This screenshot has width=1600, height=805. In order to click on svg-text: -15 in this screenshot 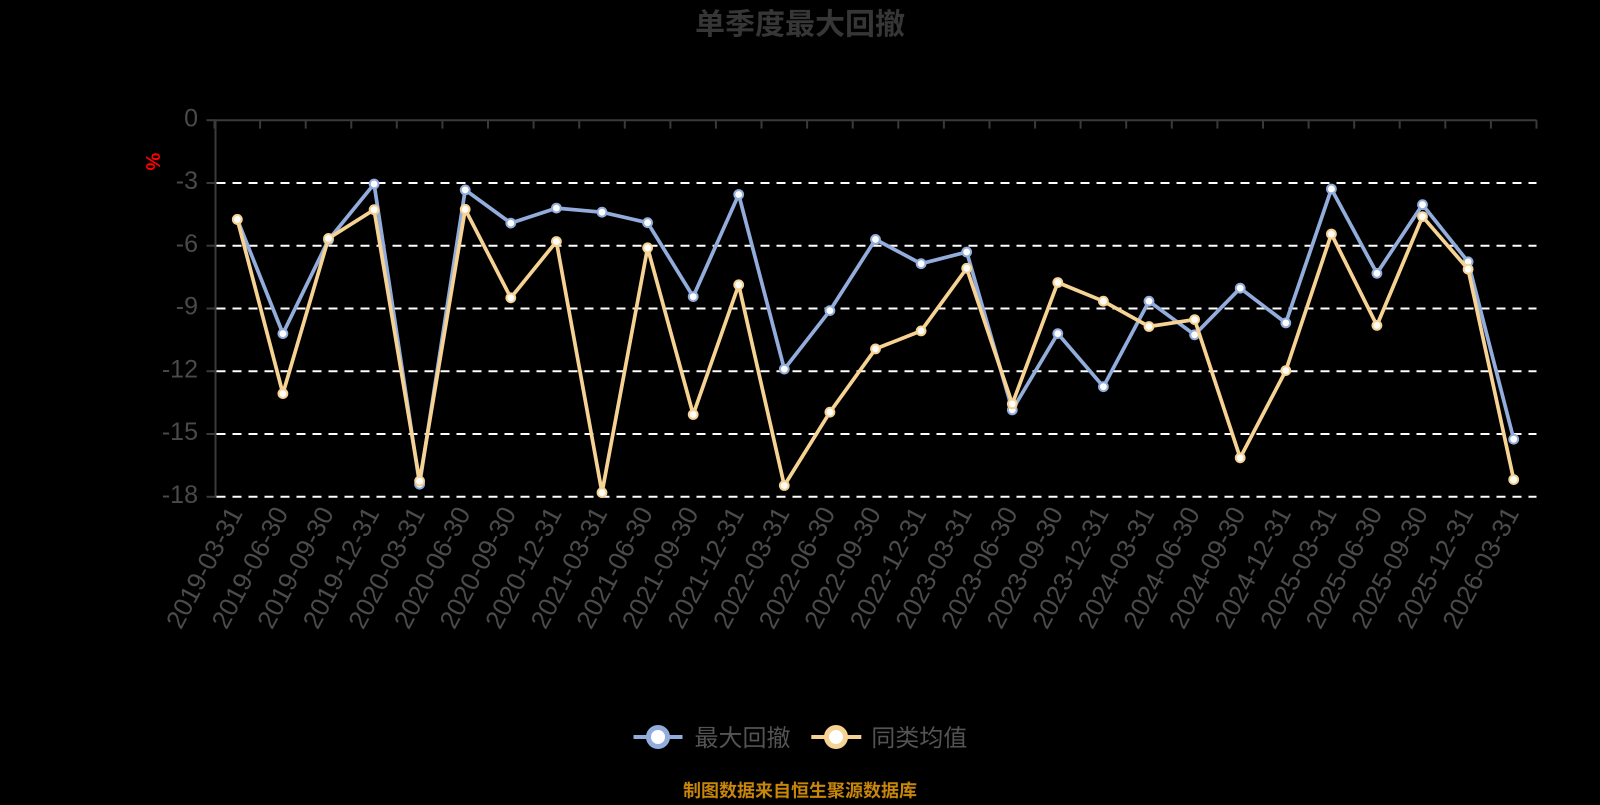, I will do `click(180, 432)`.